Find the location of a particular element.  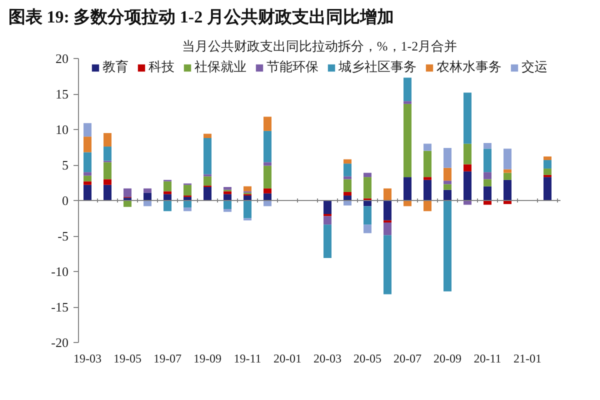

x-tick-label: 20-03 is located at coordinates (328, 359).